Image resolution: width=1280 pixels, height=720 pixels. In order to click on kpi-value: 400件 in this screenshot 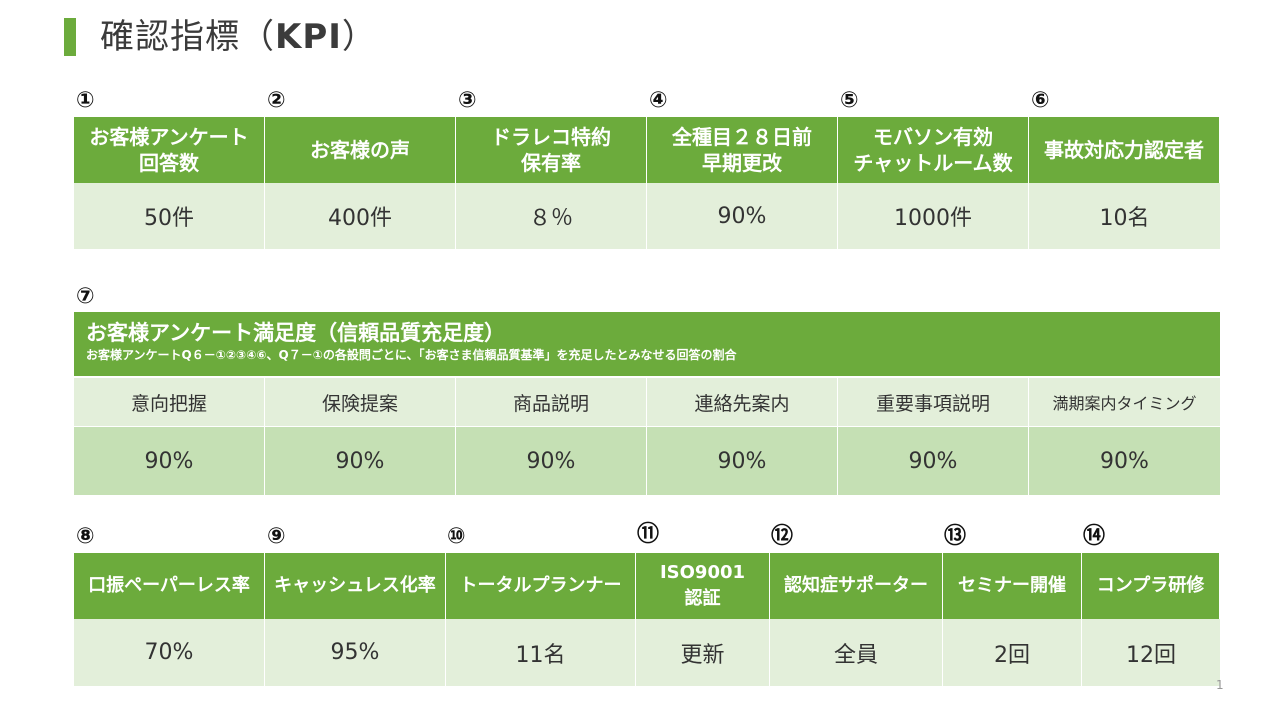, I will do `click(360, 216)`.